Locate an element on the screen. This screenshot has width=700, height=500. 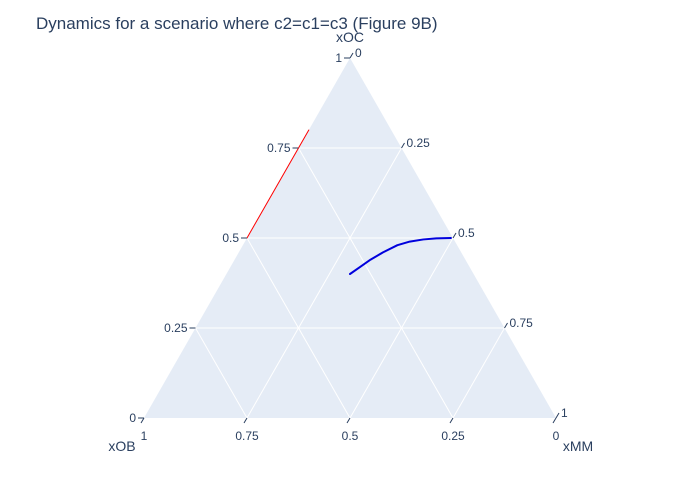
axis-title-xOB: xOB is located at coordinates (121, 446).